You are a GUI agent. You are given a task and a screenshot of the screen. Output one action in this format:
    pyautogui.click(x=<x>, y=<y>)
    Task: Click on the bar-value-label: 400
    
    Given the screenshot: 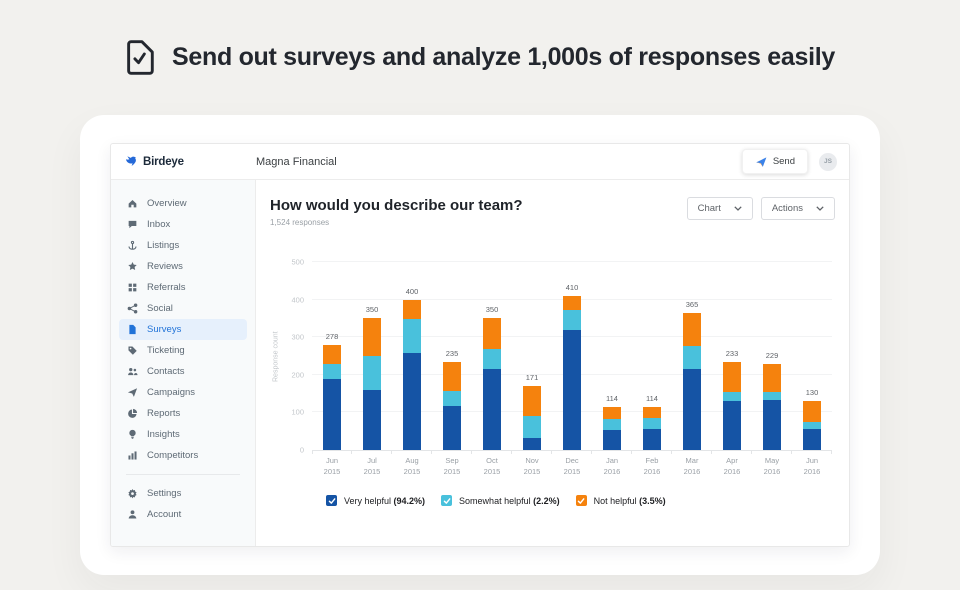 What is the action you would take?
    pyautogui.click(x=412, y=291)
    